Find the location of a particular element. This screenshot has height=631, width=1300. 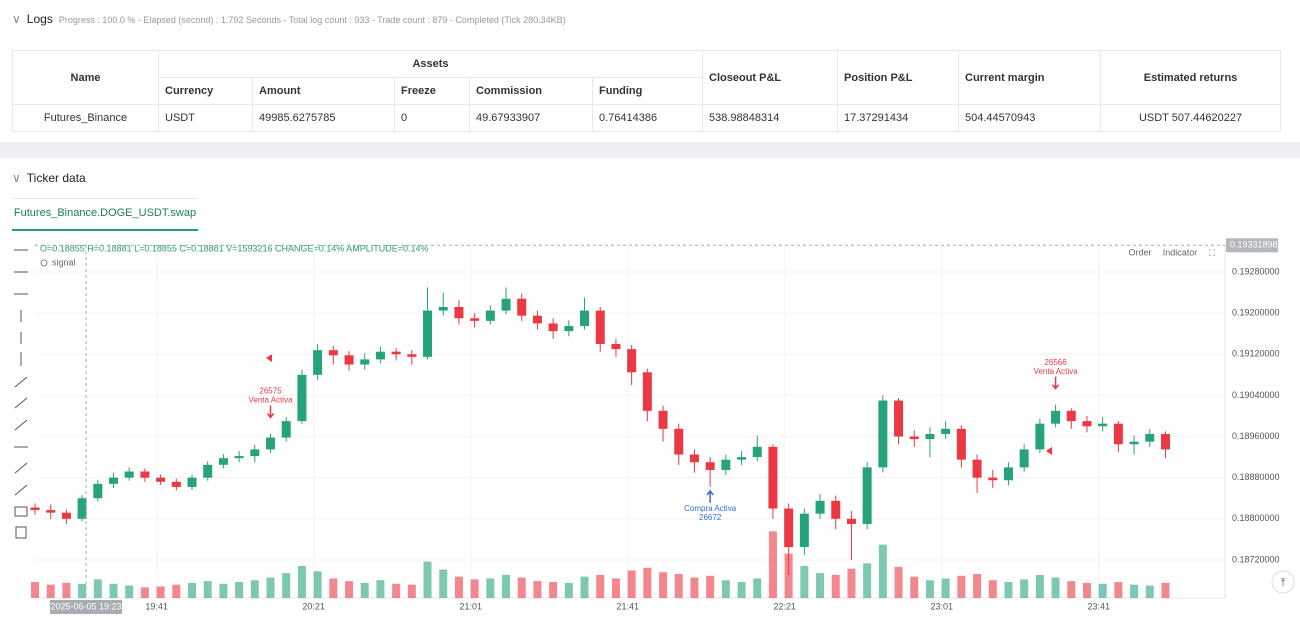

y-tick-label: 0.19040000 is located at coordinates (1256, 395).